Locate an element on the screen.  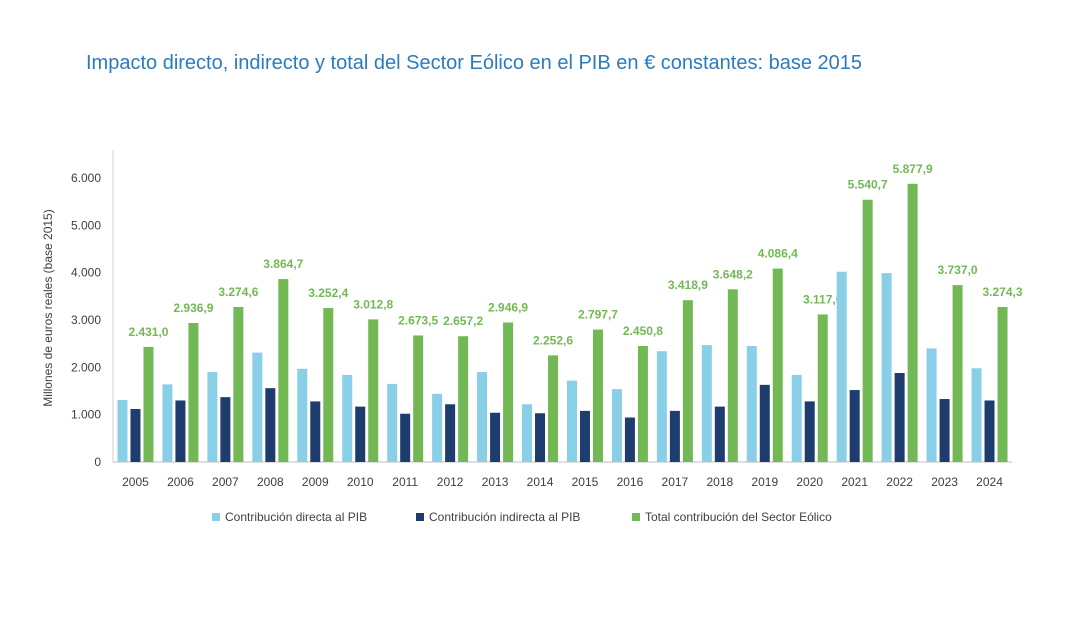
data-label-total: 3.252,4 is located at coordinates (328, 293).